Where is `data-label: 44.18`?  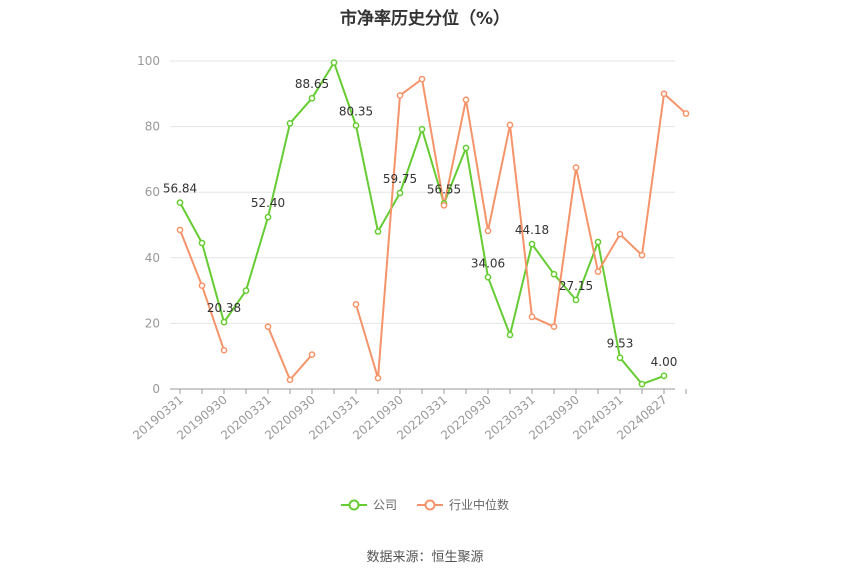
data-label: 44.18 is located at coordinates (532, 230).